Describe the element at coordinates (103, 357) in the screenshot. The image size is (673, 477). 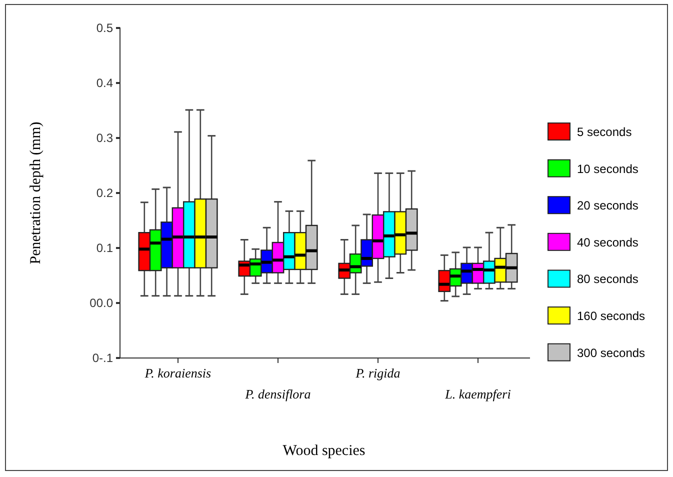
I see `y-tick-label: 0-.1` at that location.